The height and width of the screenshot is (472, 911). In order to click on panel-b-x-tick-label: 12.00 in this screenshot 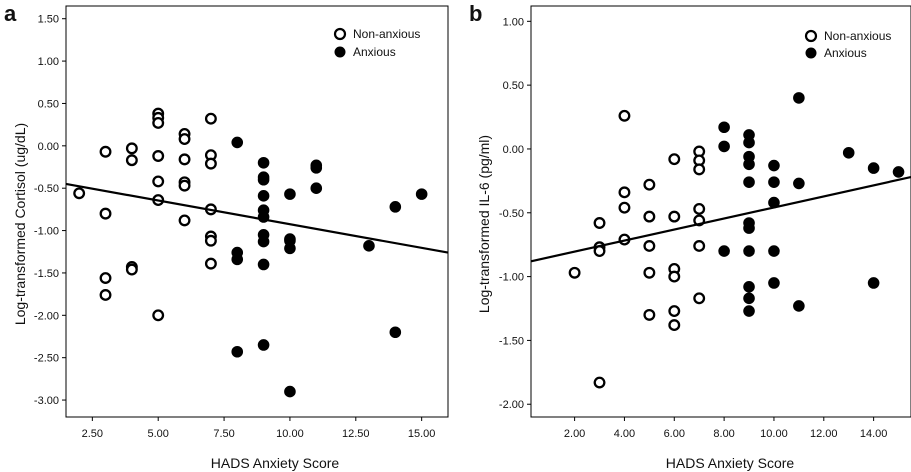, I will do `click(824, 434)`.